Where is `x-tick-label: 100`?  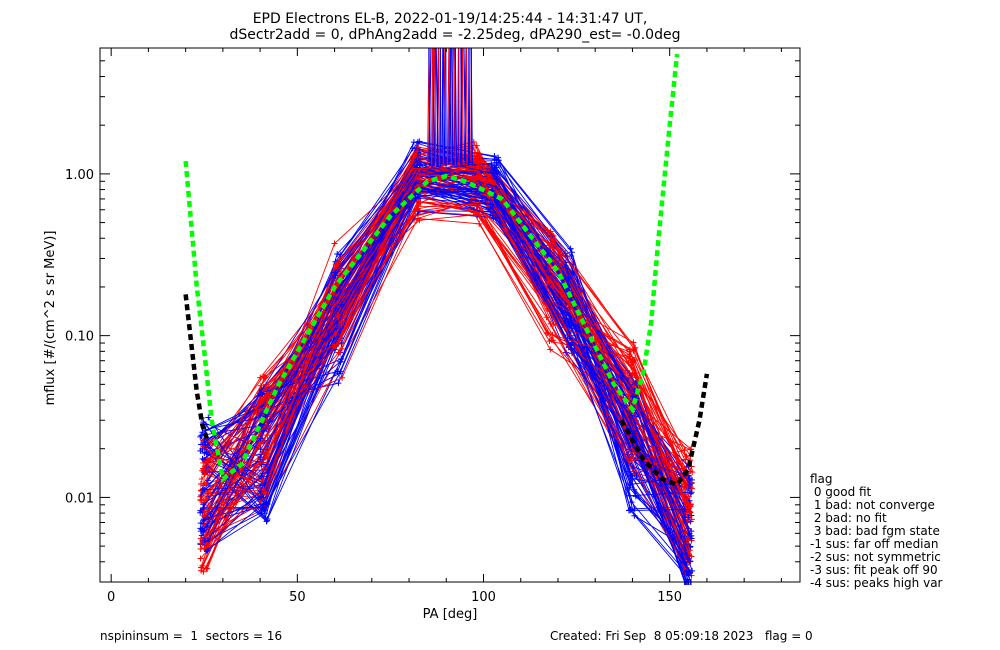 x-tick-label: 100 is located at coordinates (483, 597).